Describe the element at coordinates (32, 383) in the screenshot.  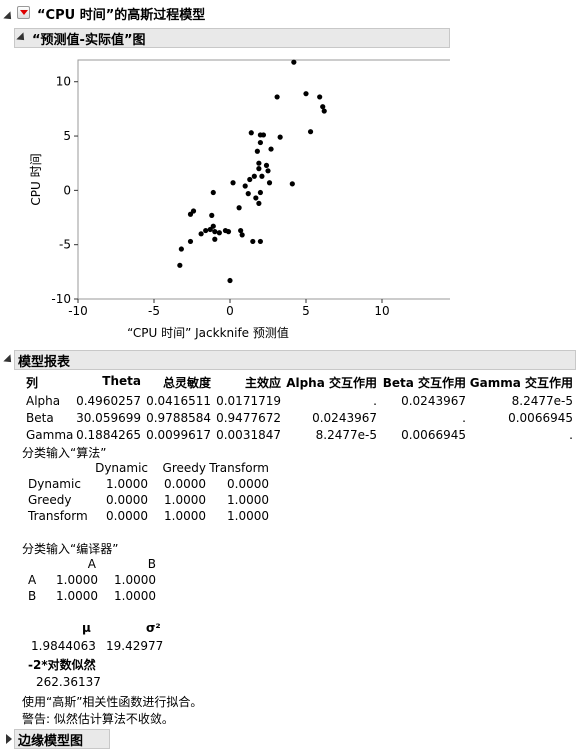
I see `col-header: 列` at that location.